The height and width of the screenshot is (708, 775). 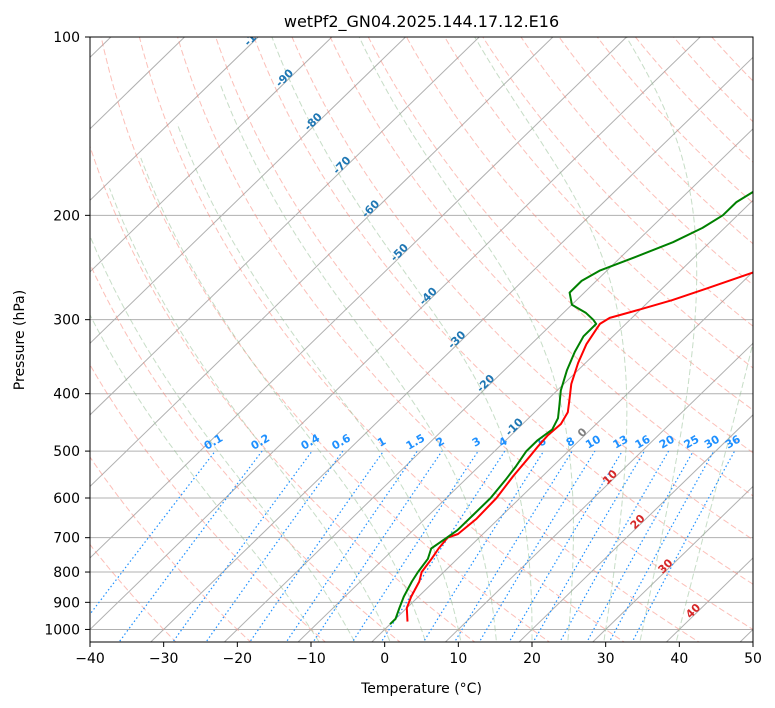 What do you see at coordinates (679, 659) in the screenshot?
I see `x-tick-label: 40` at bounding box center [679, 659].